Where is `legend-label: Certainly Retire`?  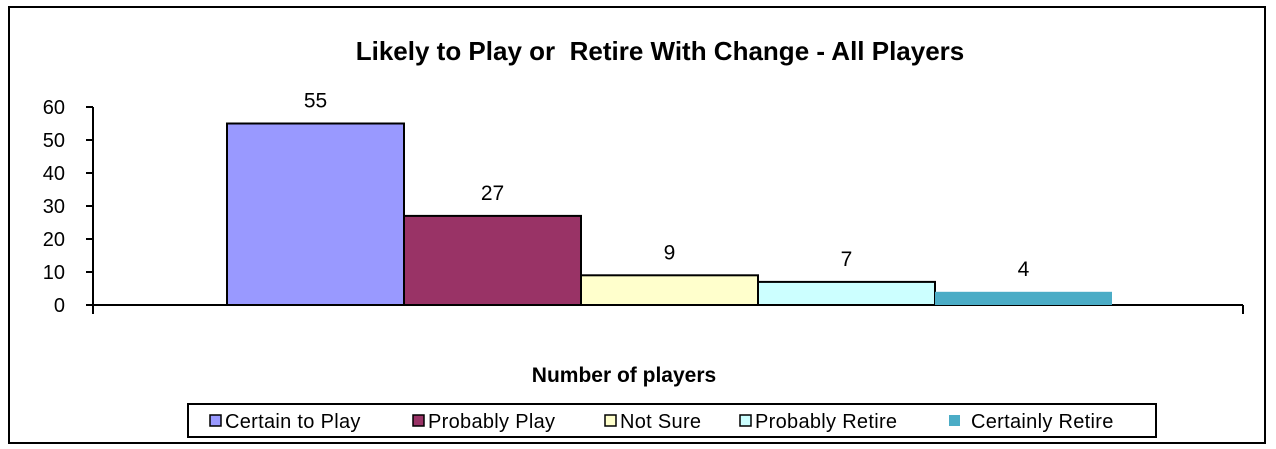
legend-label: Certainly Retire is located at coordinates (1042, 422).